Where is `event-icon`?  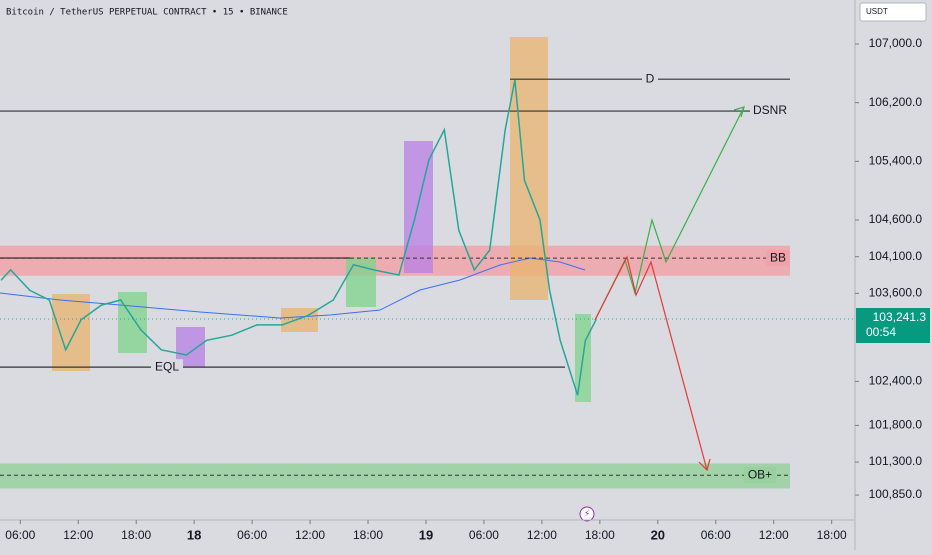
event-icon is located at coordinates (587, 514).